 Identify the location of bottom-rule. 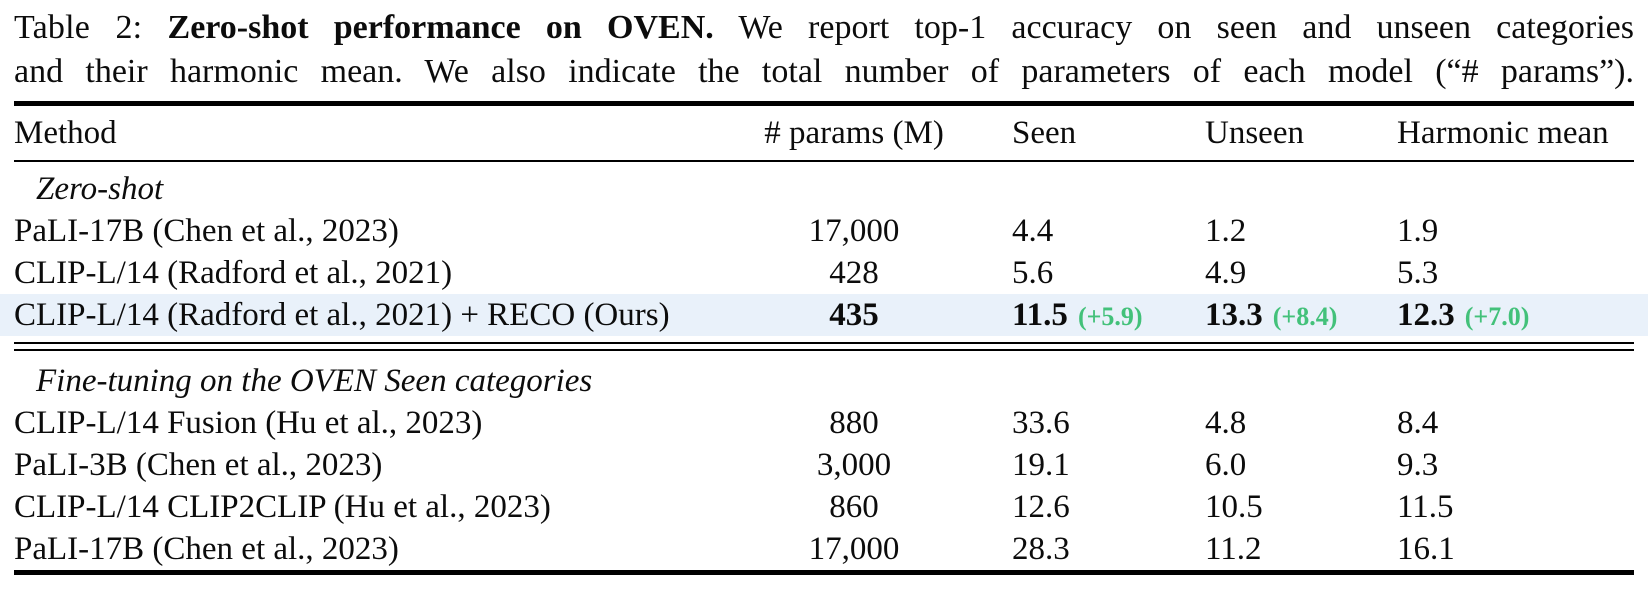
(824, 572).